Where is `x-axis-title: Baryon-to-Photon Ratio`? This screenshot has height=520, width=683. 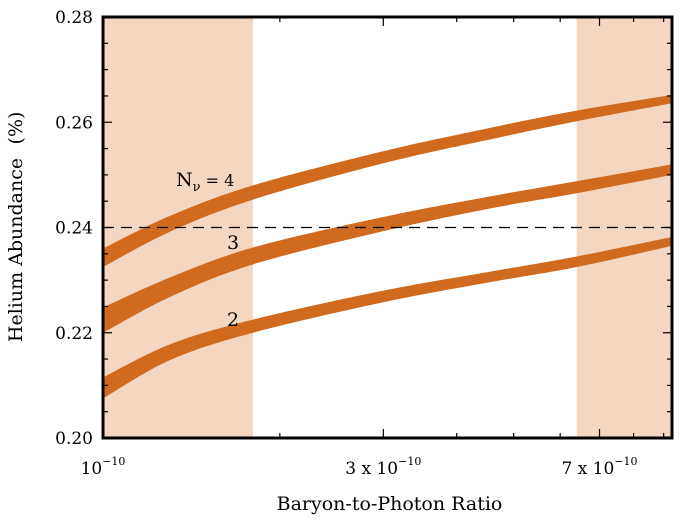
x-axis-title: Baryon-to-Photon Ratio is located at coordinates (390, 504).